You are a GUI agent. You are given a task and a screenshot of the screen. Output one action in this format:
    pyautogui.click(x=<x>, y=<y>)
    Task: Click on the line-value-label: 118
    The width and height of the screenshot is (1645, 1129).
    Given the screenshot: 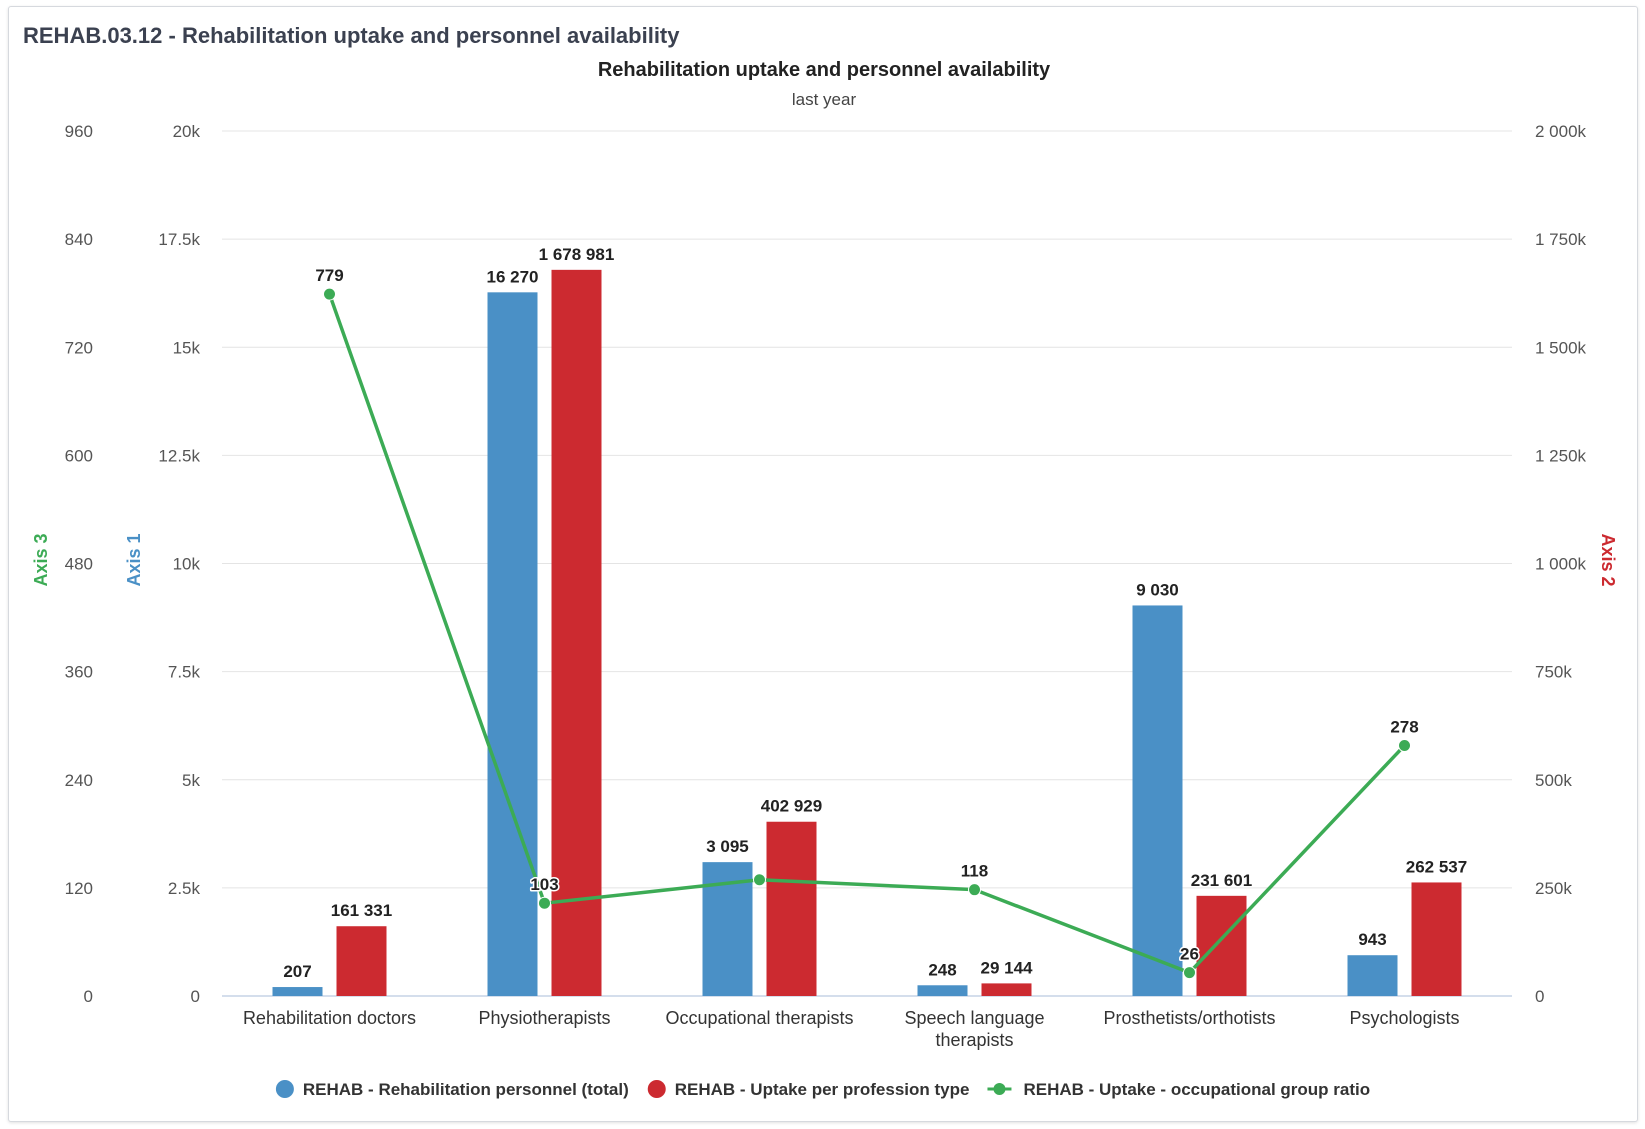 What is the action you would take?
    pyautogui.click(x=974, y=871)
    